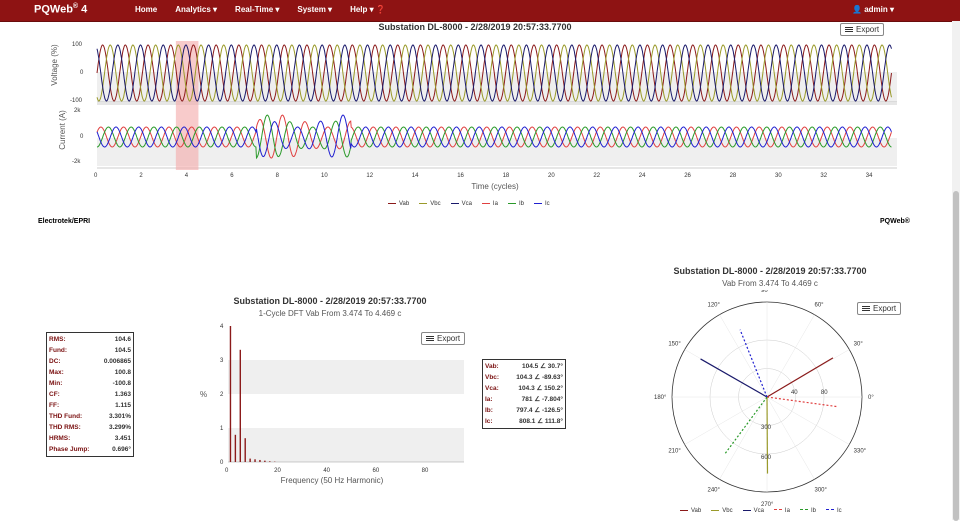 The width and height of the screenshot is (960, 521). I want to click on polar-angle-tick: 0°, so click(871, 398).